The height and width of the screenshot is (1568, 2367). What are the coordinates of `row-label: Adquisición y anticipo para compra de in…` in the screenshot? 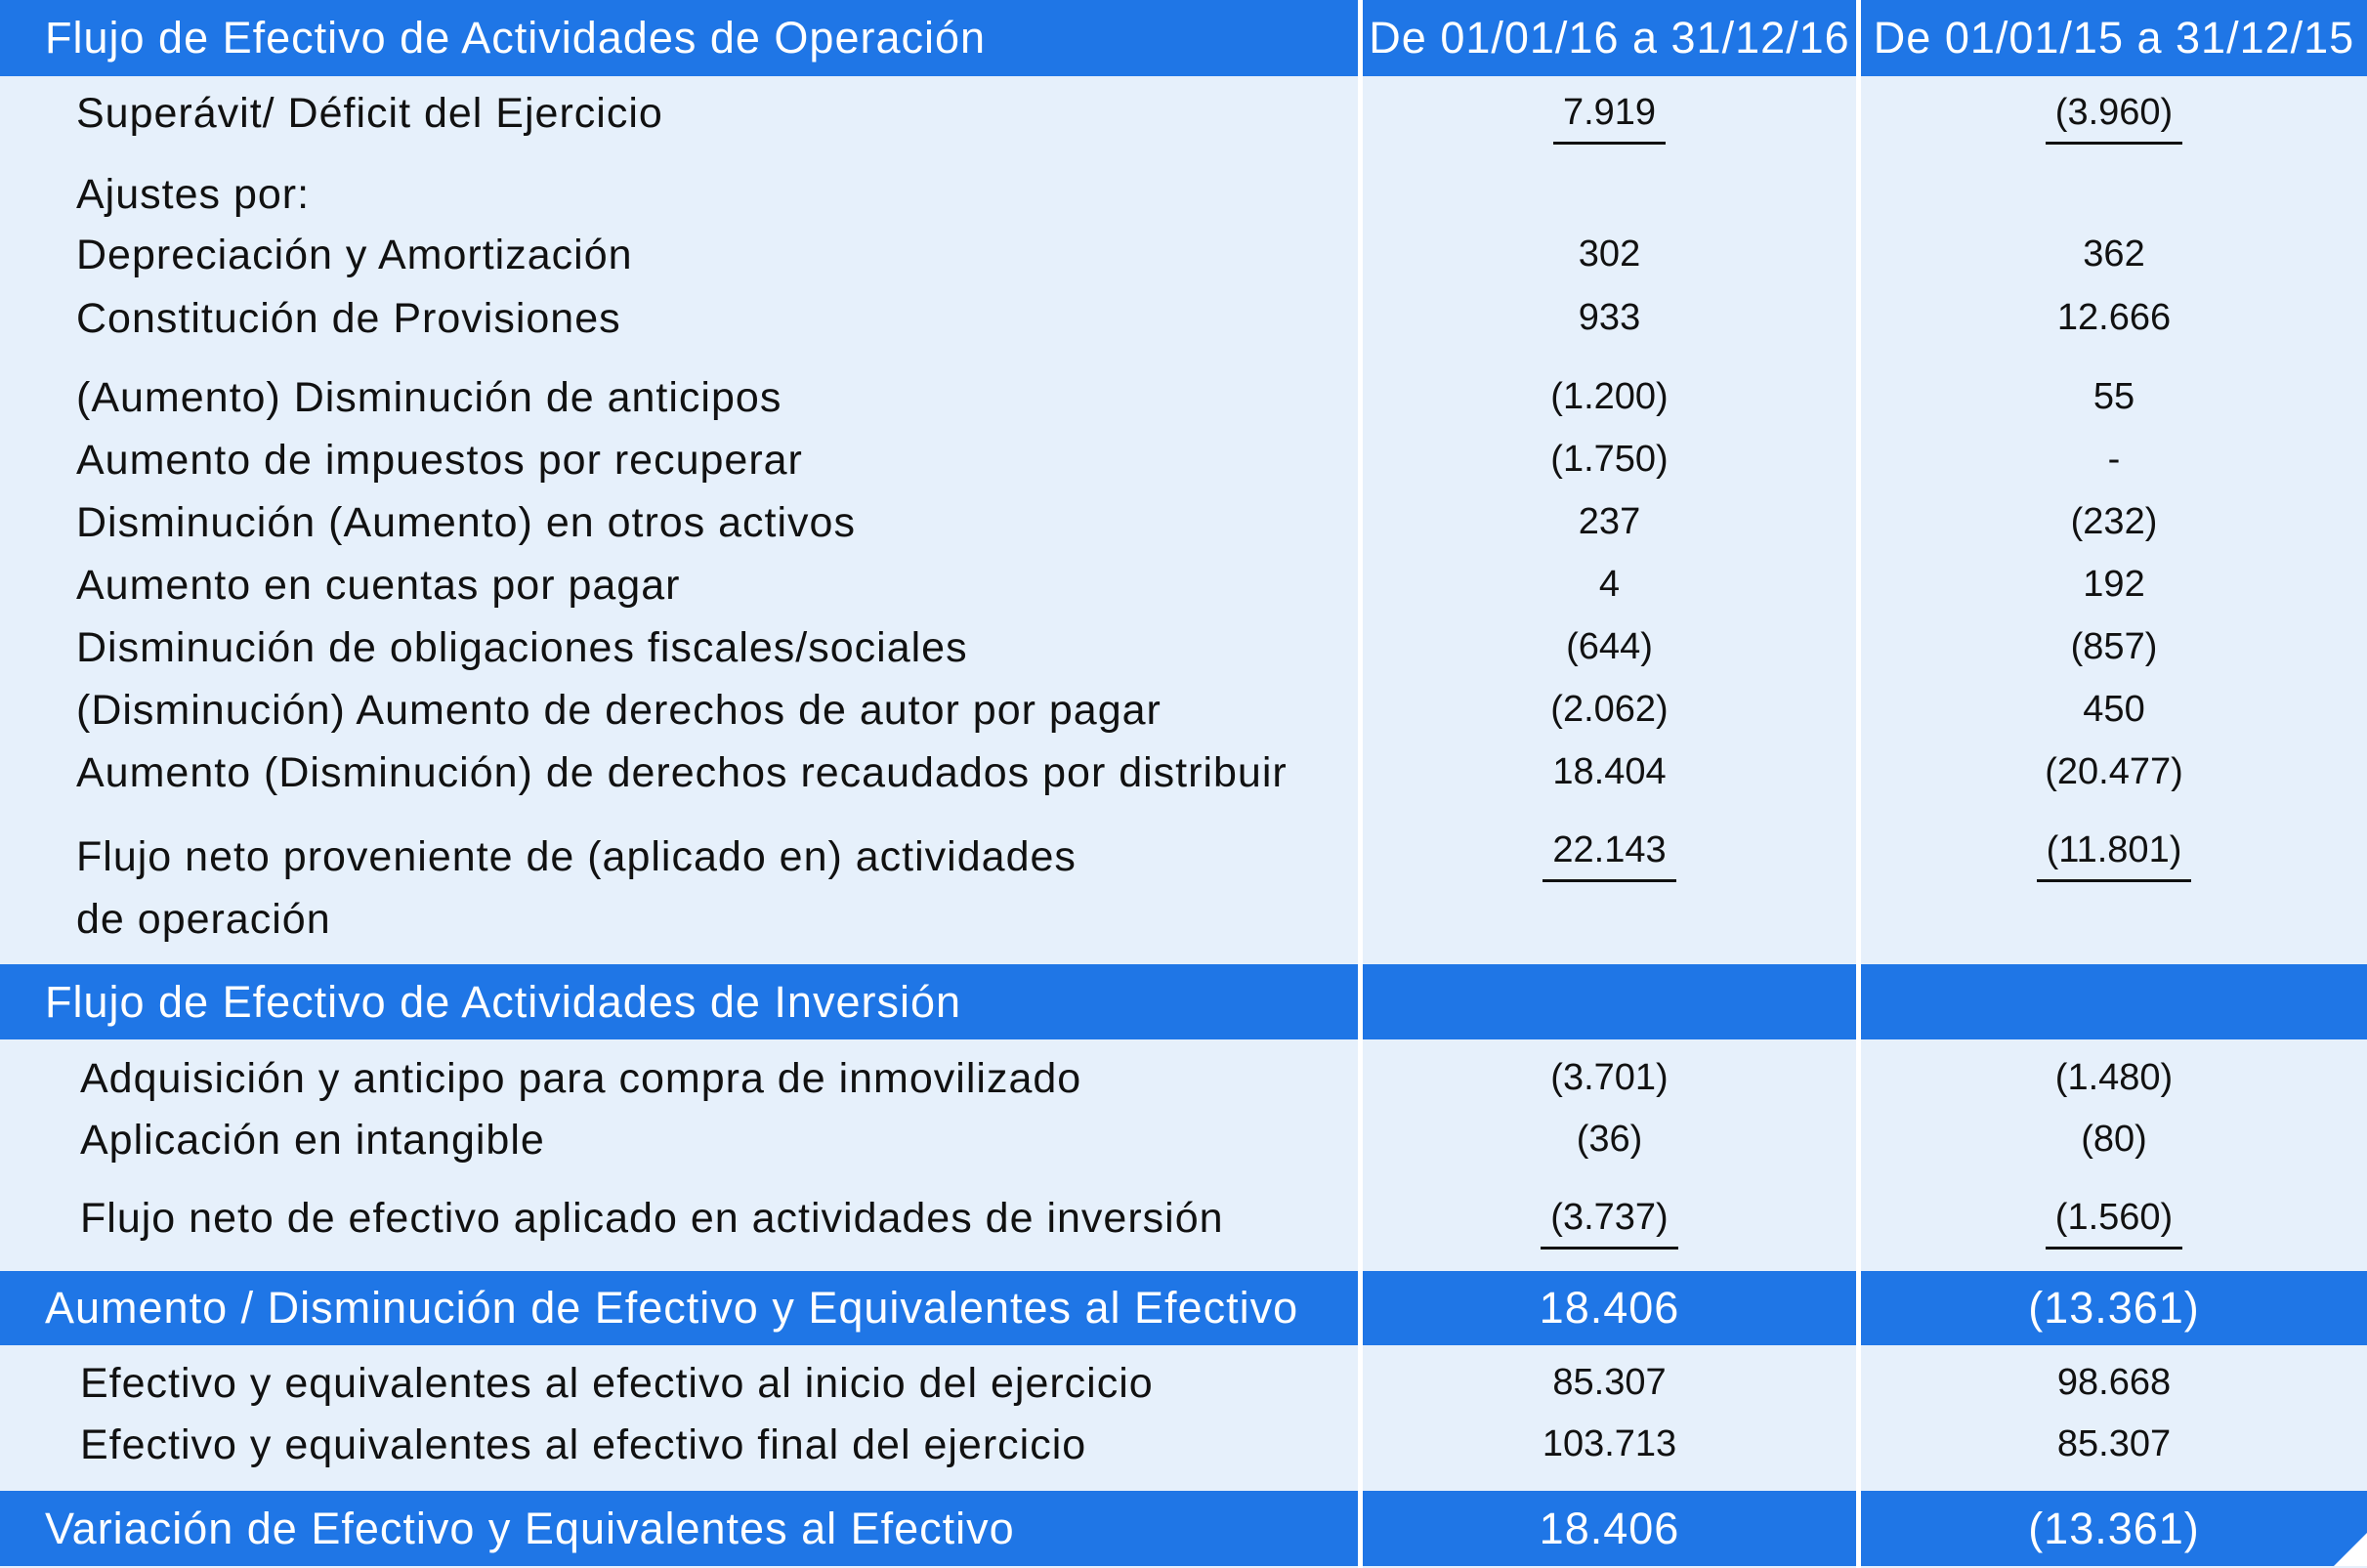 It's located at (581, 1078).